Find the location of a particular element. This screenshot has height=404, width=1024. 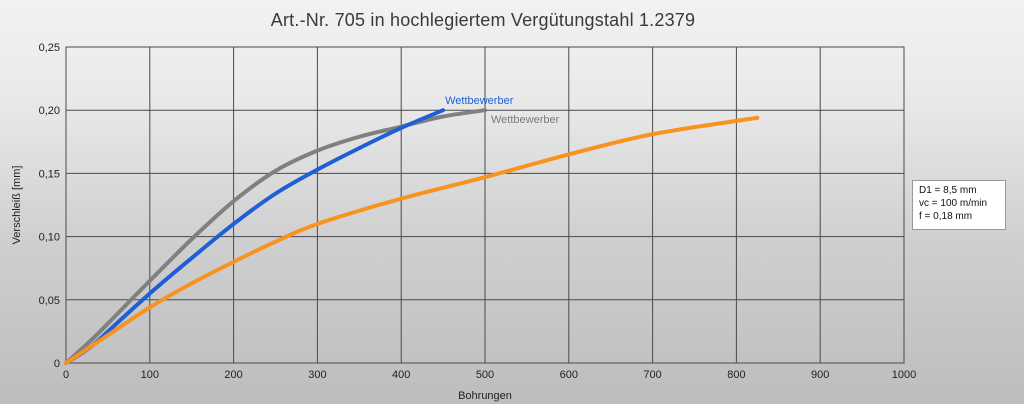

param-line-cutting-speed: vc = 100 m/min is located at coordinates (953, 203).